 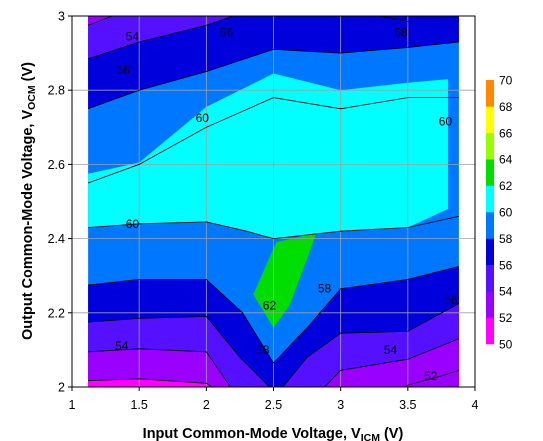 What do you see at coordinates (506, 160) in the screenshot?
I see `legend-level-label: 64` at bounding box center [506, 160].